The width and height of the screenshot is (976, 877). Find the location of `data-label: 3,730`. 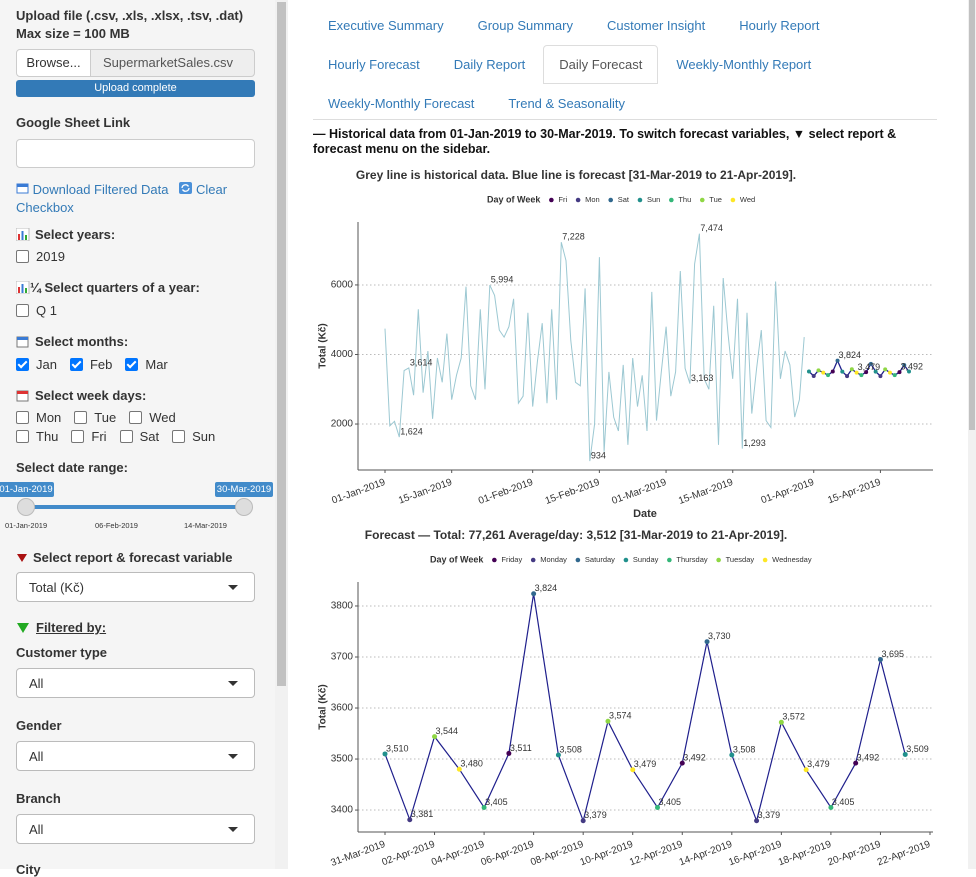

data-label: 3,730 is located at coordinates (719, 636).